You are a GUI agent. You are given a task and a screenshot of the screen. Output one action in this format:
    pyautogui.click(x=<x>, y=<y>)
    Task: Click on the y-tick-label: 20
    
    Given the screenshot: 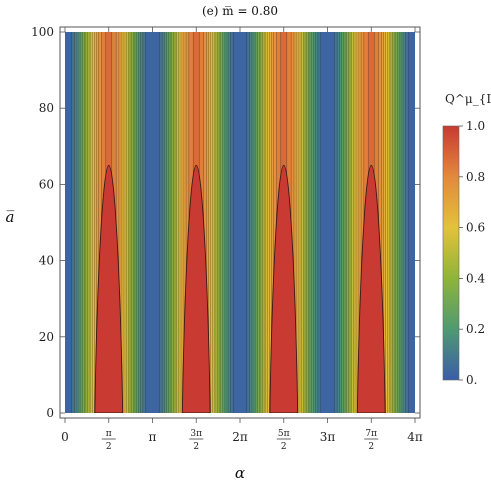 What is the action you would take?
    pyautogui.click(x=46, y=337)
    